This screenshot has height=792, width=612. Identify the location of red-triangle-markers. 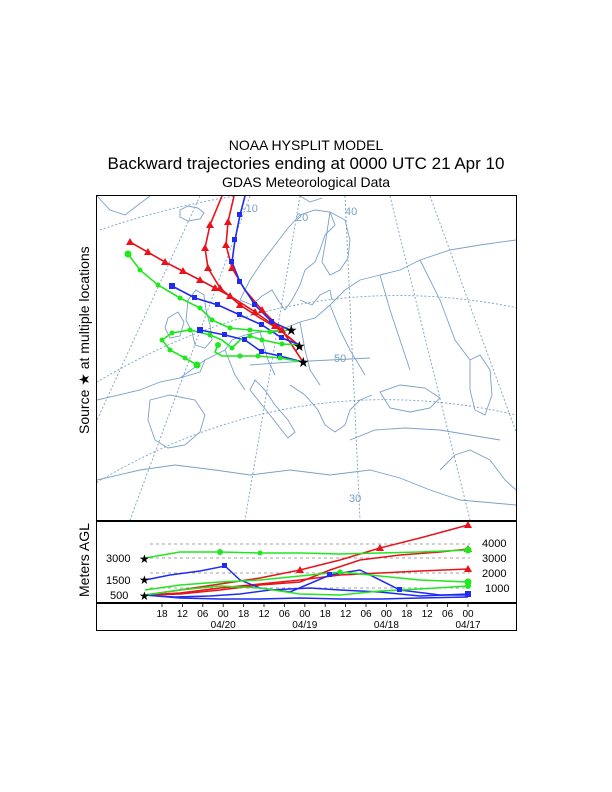
(206, 275).